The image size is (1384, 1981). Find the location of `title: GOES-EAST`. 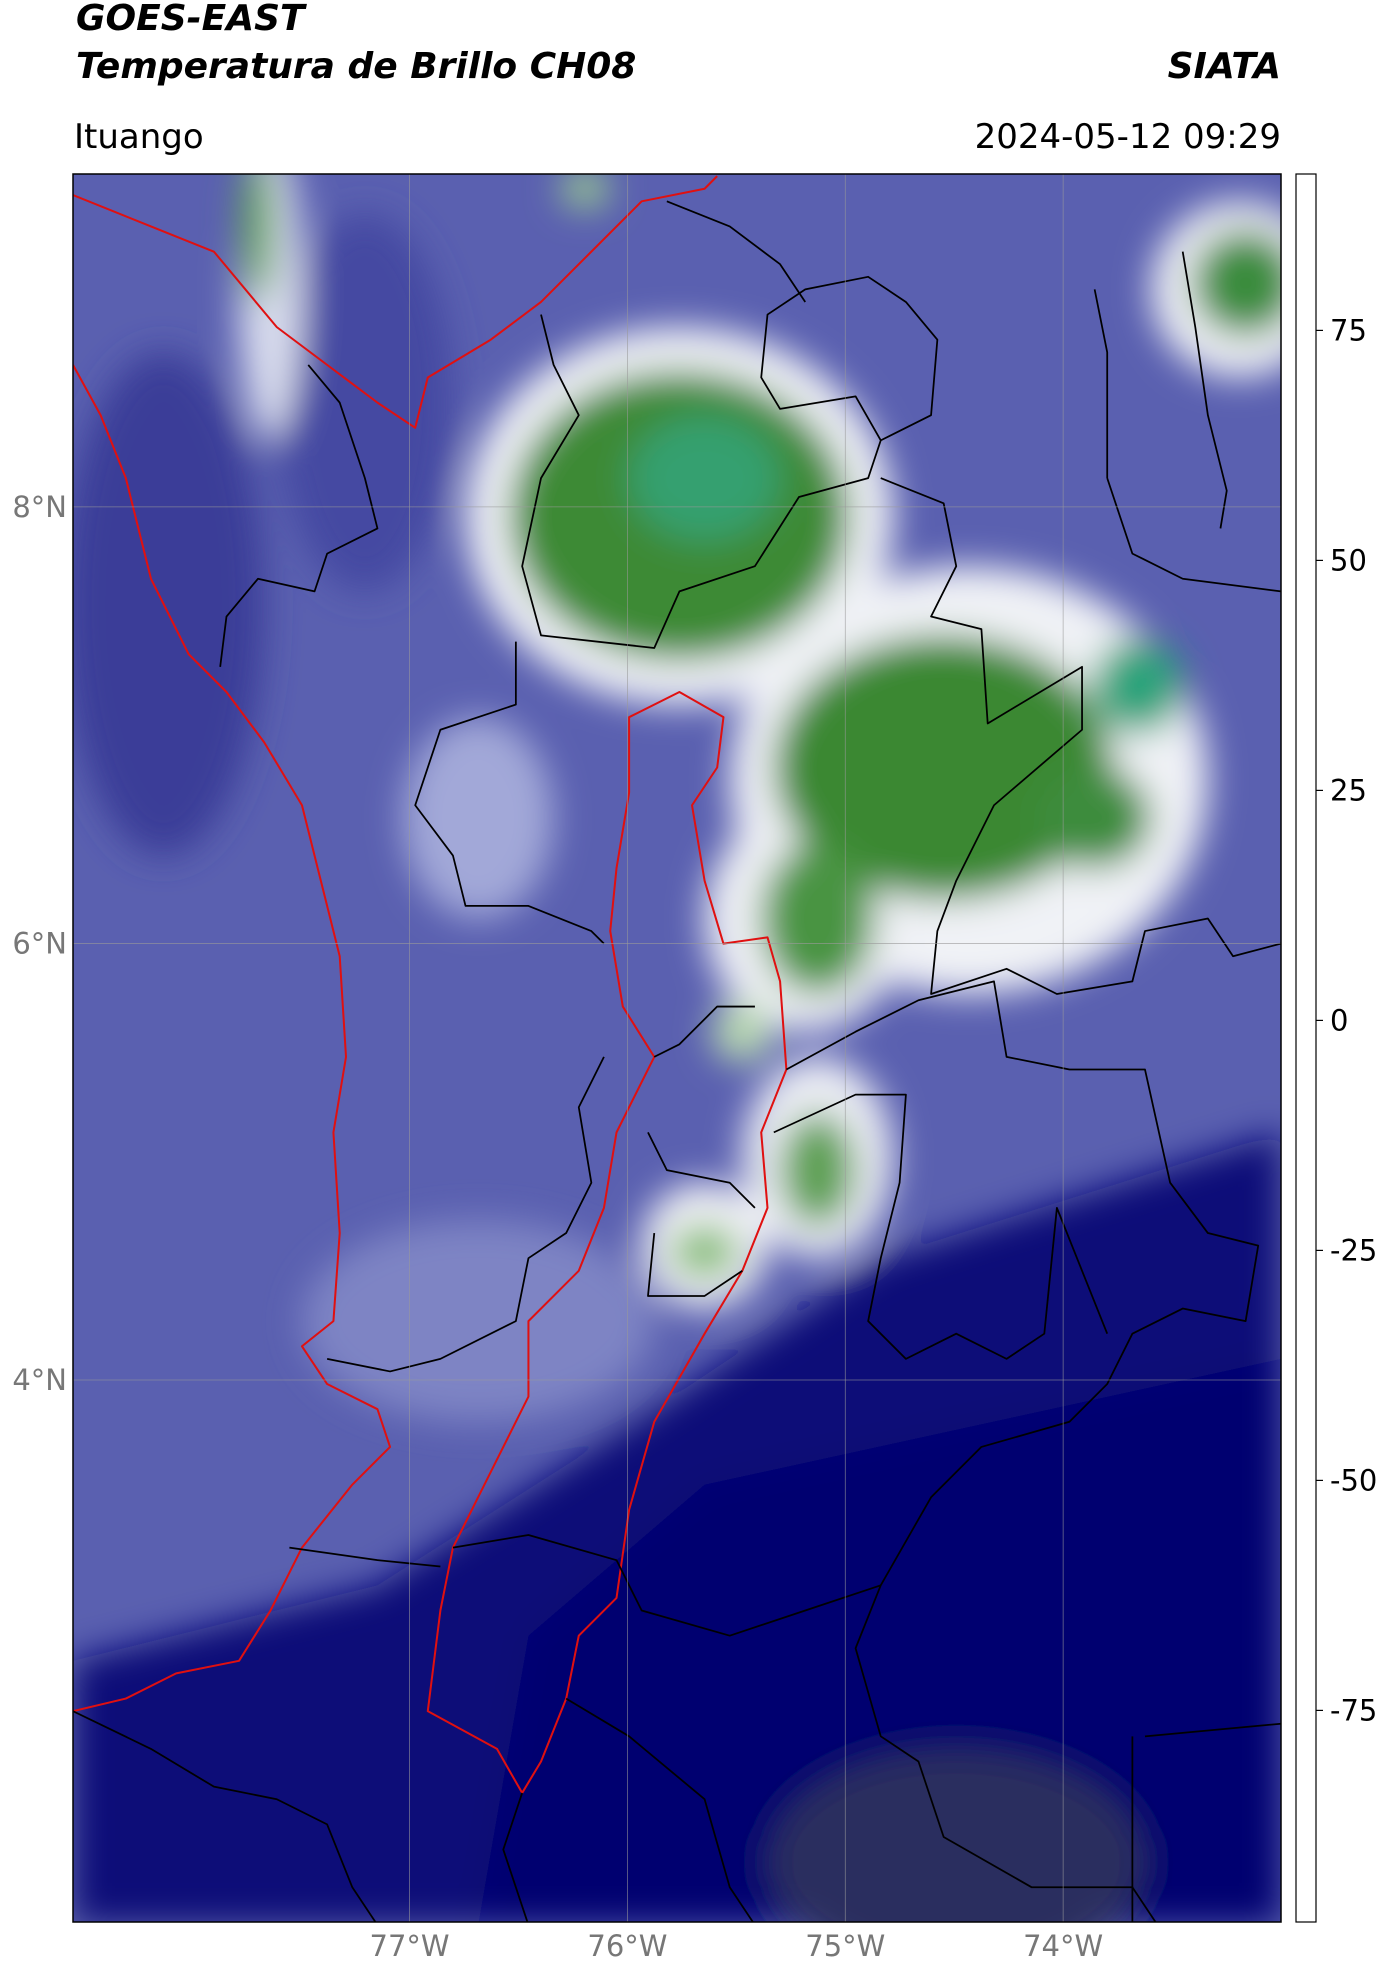

title: GOES-EAST is located at coordinates (191, 19).